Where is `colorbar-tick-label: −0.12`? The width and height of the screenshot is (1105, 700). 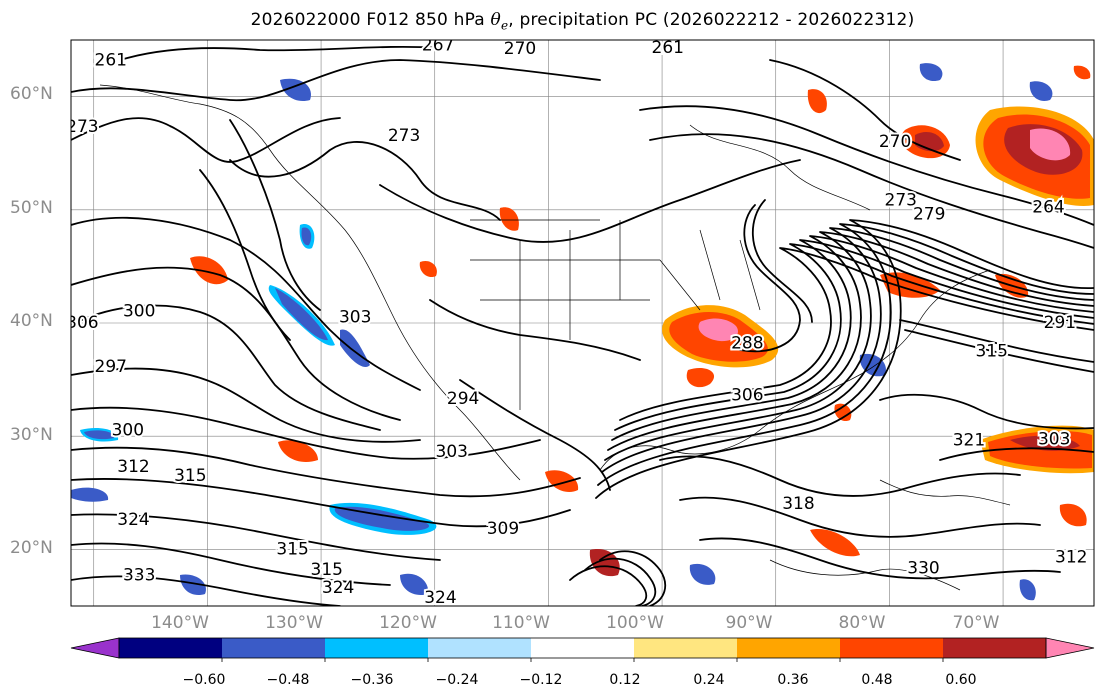
colorbar-tick-label: −0.12 is located at coordinates (541, 680).